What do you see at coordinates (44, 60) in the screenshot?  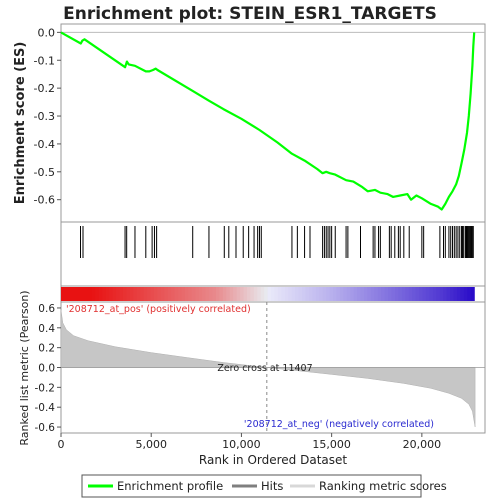 I see `es-ytick-label: -0.1` at bounding box center [44, 60].